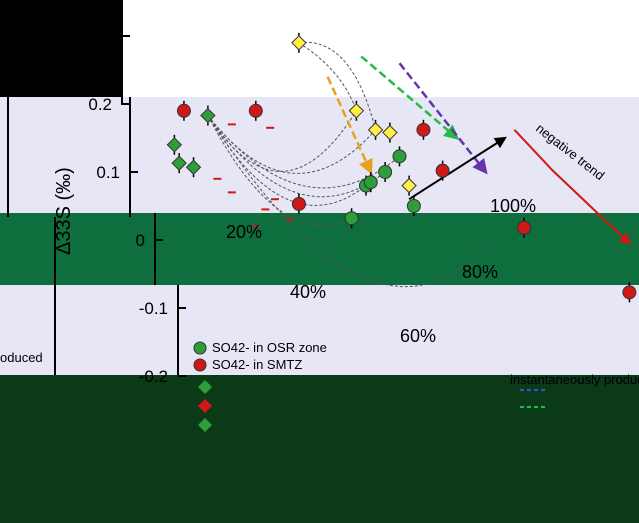 The width and height of the screenshot is (639, 523). What do you see at coordinates (418, 336) in the screenshot?
I see `percent-label: 60%` at bounding box center [418, 336].